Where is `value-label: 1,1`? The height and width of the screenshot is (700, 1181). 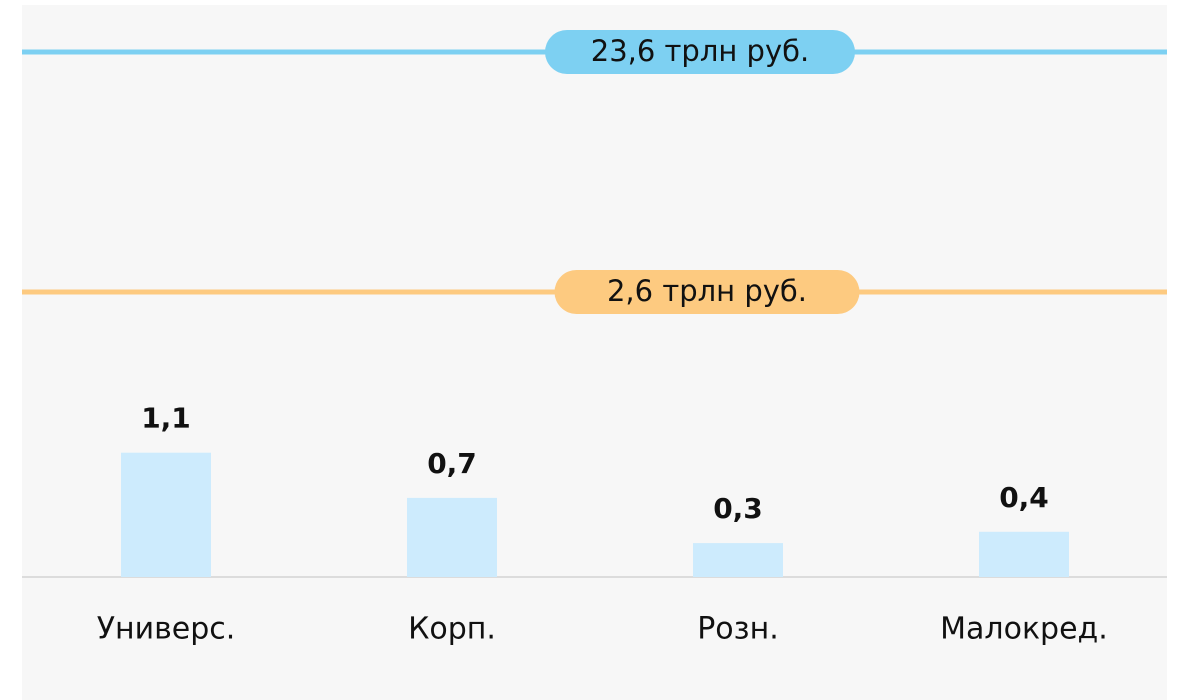 value-label: 1,1 is located at coordinates (166, 418).